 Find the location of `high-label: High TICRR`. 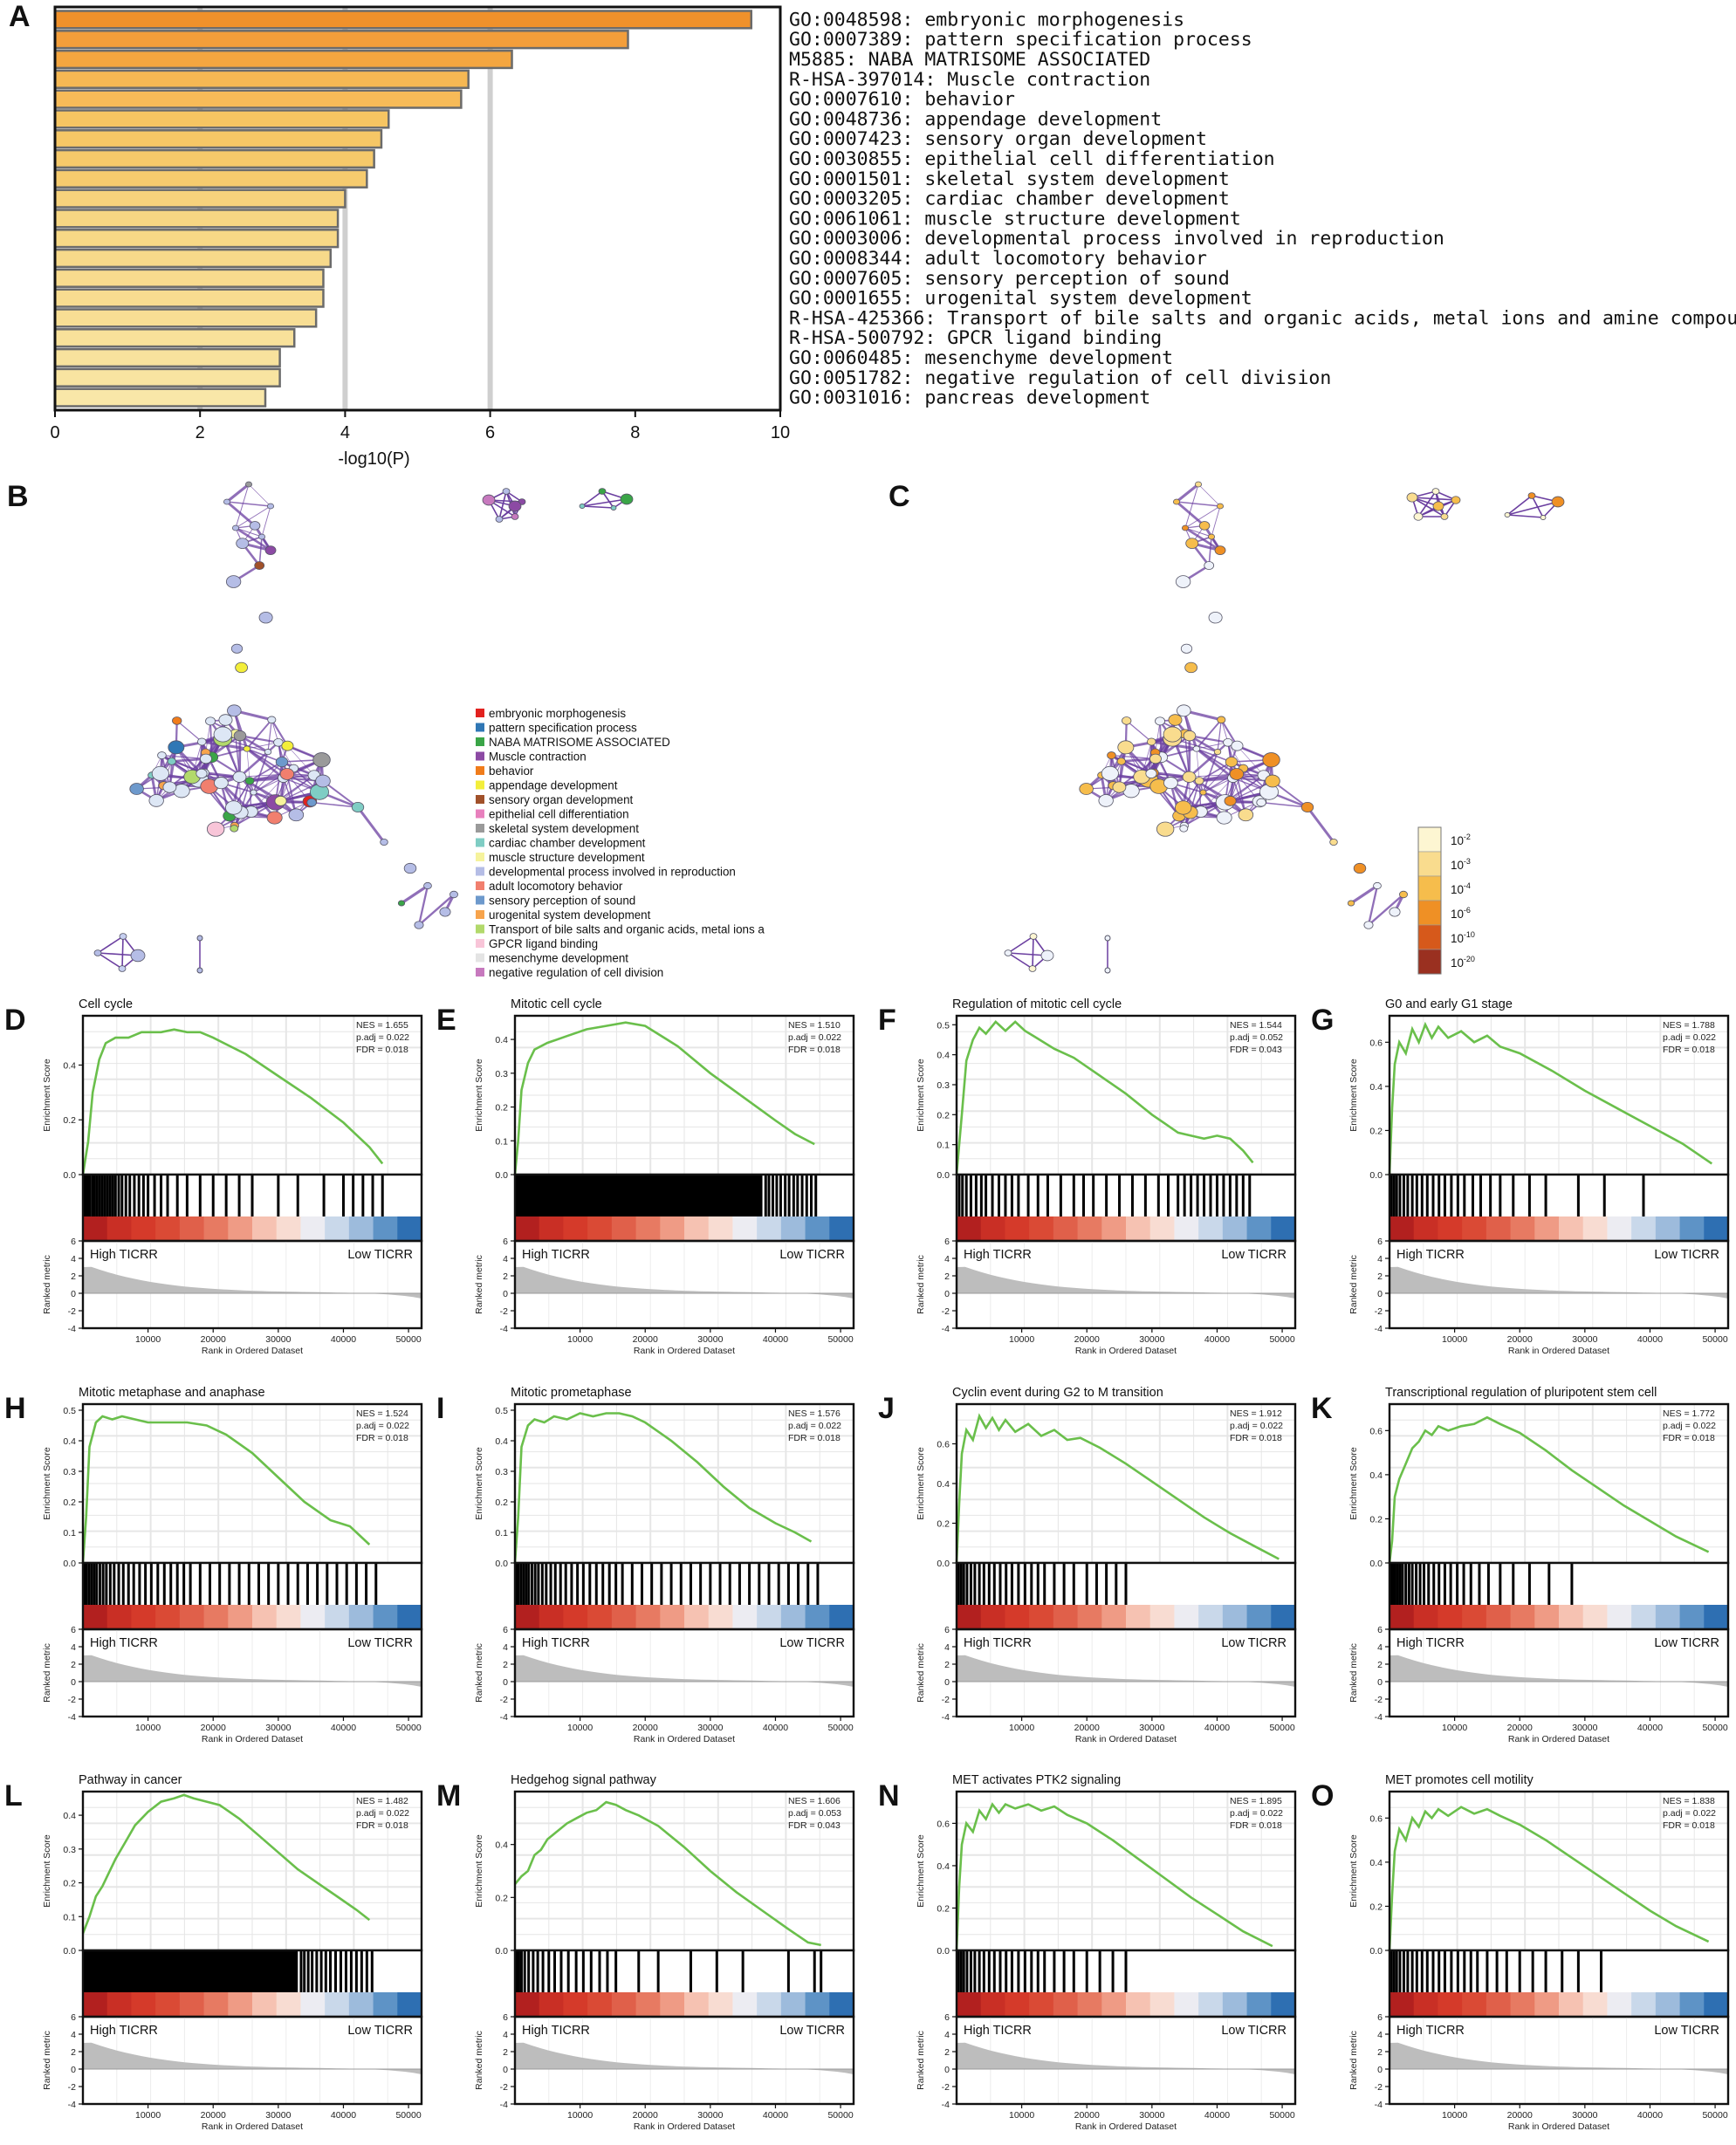

high-label: High TICRR is located at coordinates (1430, 1643).